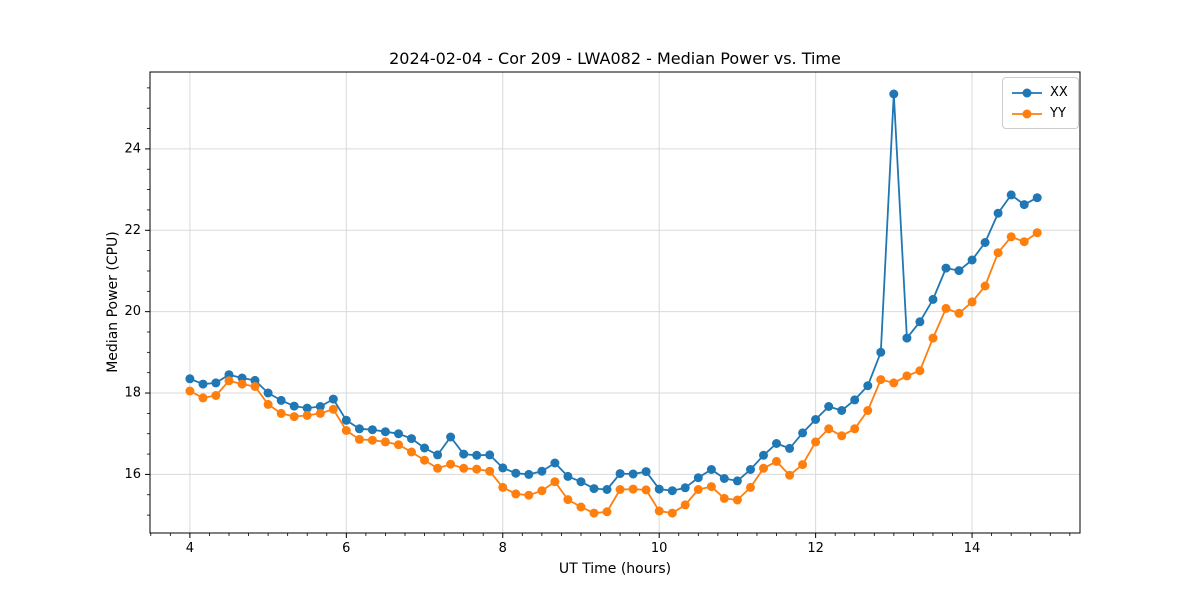 The image size is (1200, 600). Describe the element at coordinates (659, 548) in the screenshot. I see `x-tick-label: 10` at that location.